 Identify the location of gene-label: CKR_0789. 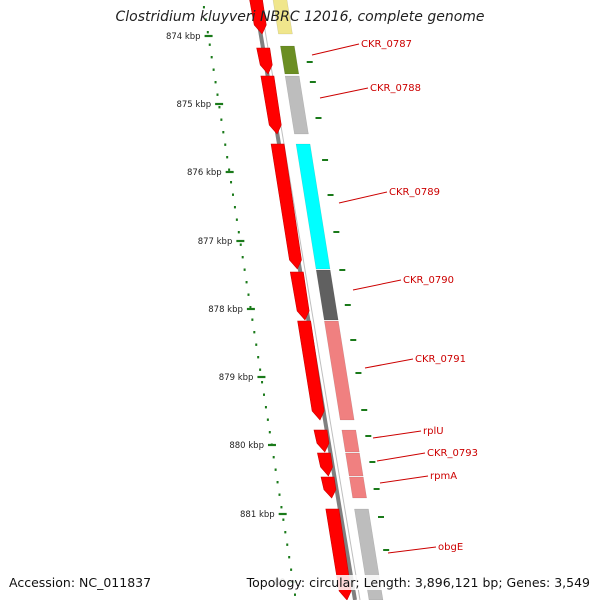
(414, 192).